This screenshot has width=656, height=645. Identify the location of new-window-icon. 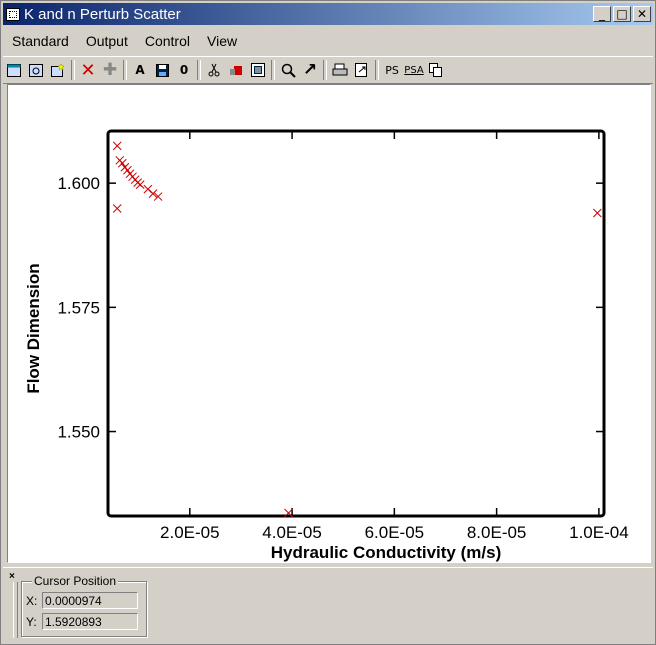
(14, 70).